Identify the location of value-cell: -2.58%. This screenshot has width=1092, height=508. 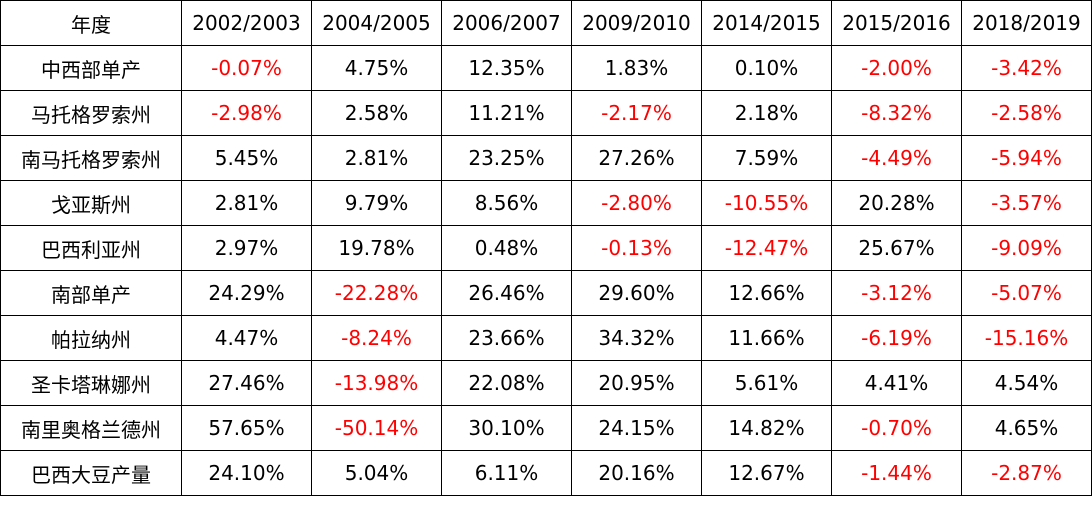
(1026, 113).